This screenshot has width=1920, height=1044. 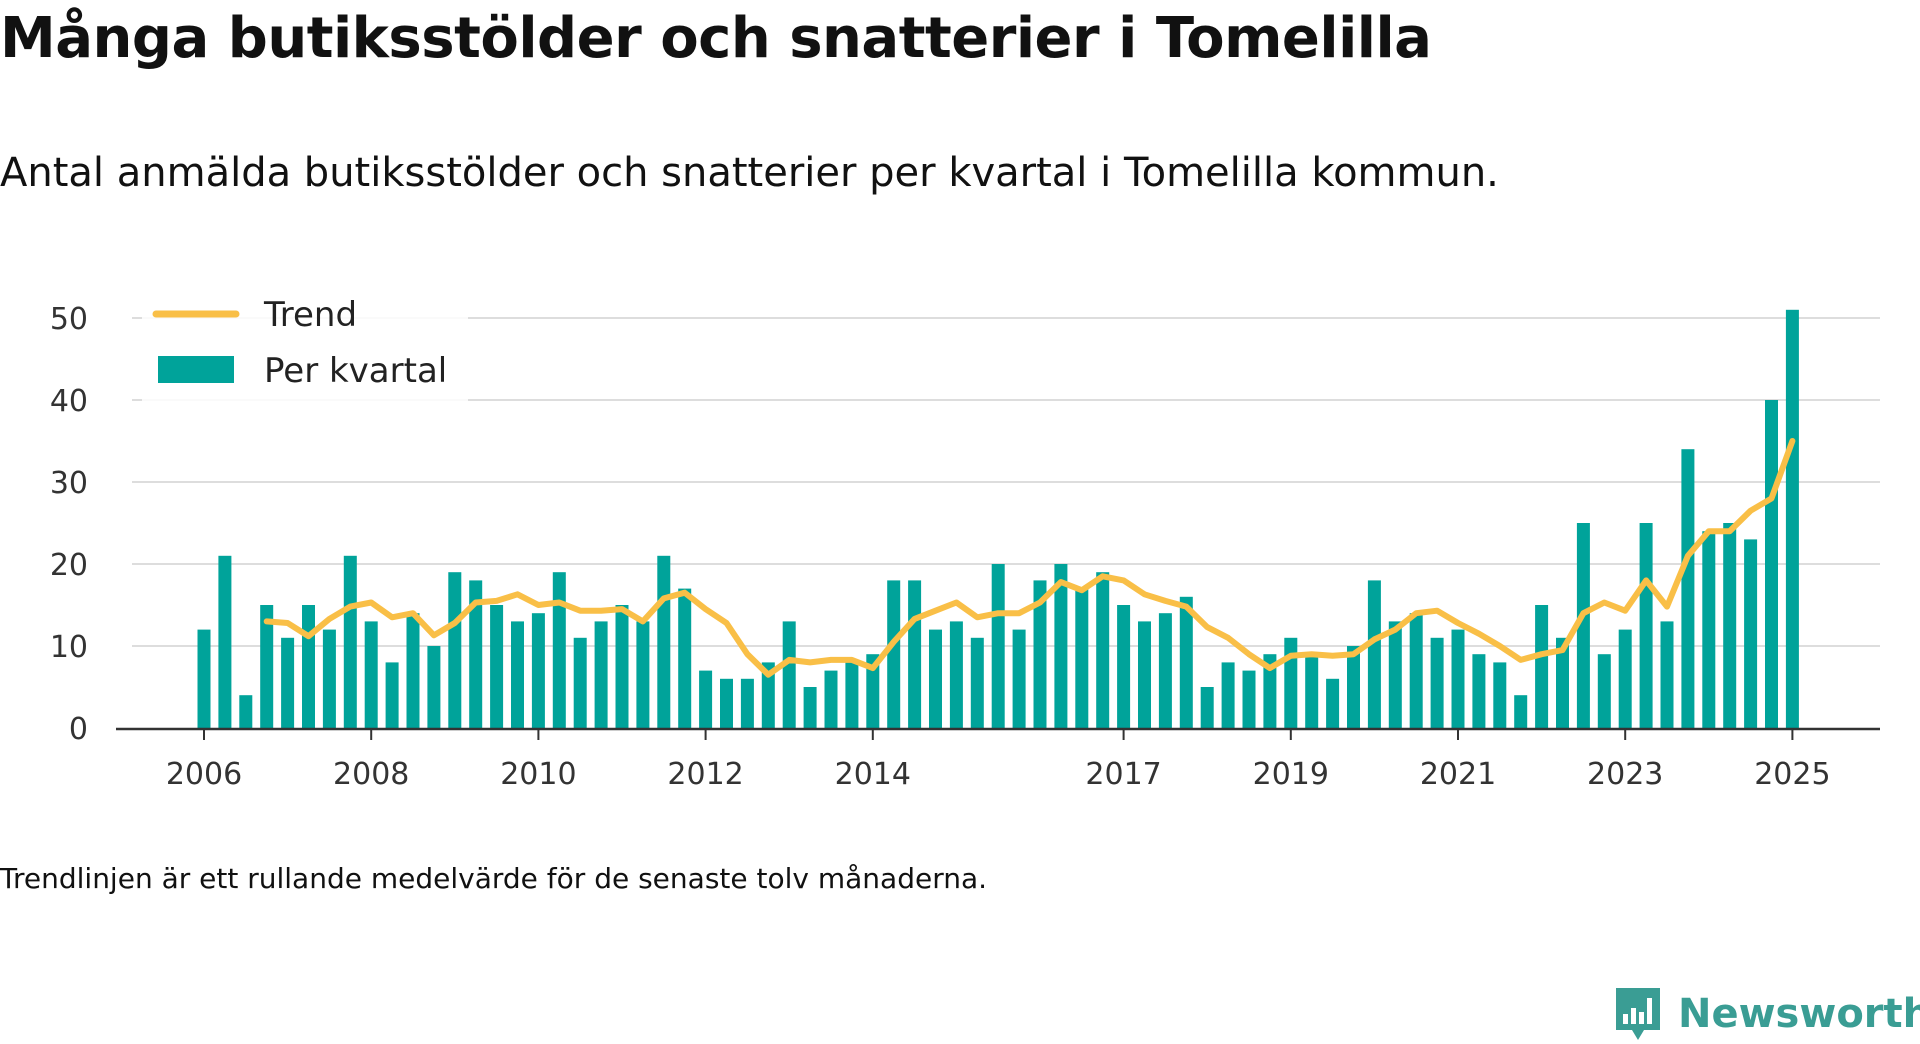 I want to click on brand-name: Newsworthy, so click(x=1799, y=1014).